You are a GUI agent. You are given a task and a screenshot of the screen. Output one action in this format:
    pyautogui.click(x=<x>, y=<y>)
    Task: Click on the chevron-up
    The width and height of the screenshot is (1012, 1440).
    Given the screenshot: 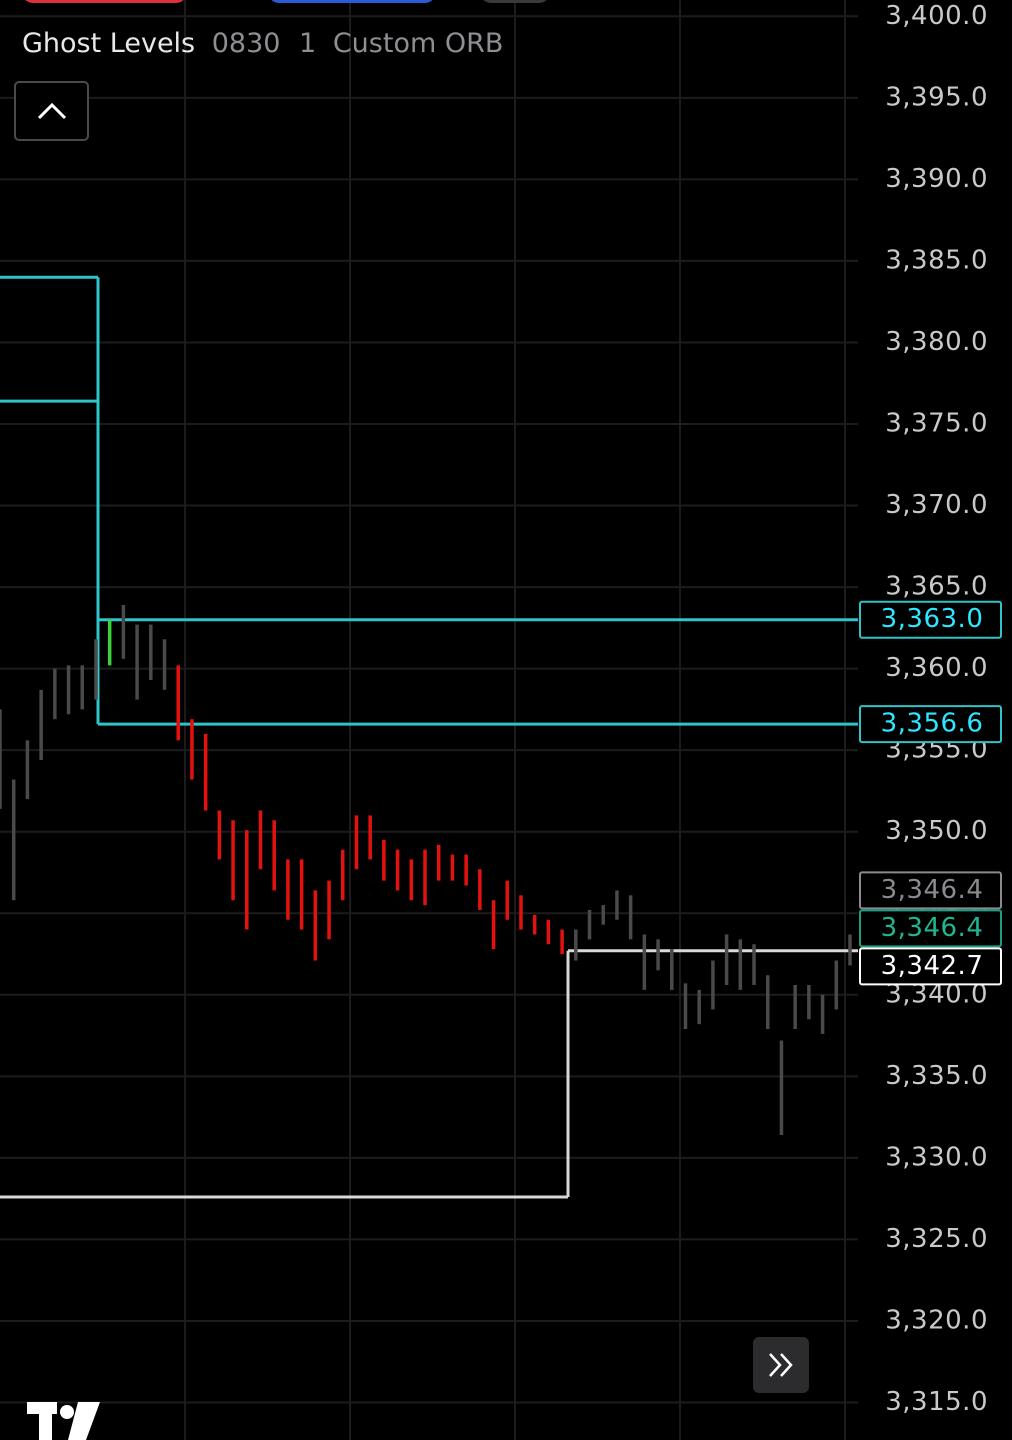 What is the action you would take?
    pyautogui.click(x=52, y=111)
    